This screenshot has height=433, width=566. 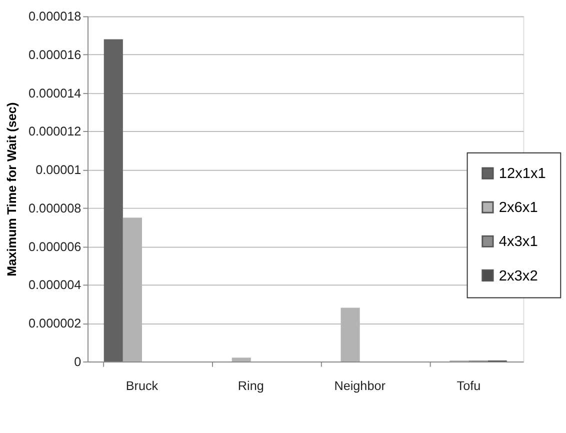 What do you see at coordinates (55, 208) in the screenshot?
I see `y-tick-label: 0.000008` at bounding box center [55, 208].